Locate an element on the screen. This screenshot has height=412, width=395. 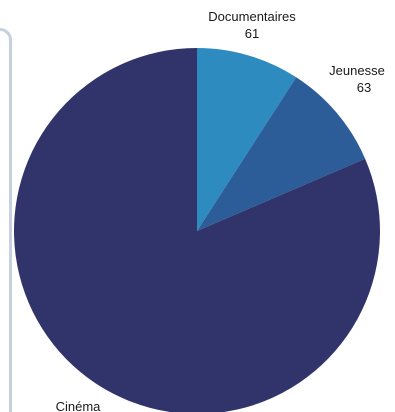
slice-label-jeunesse: Jeunesse is located at coordinates (357, 70).